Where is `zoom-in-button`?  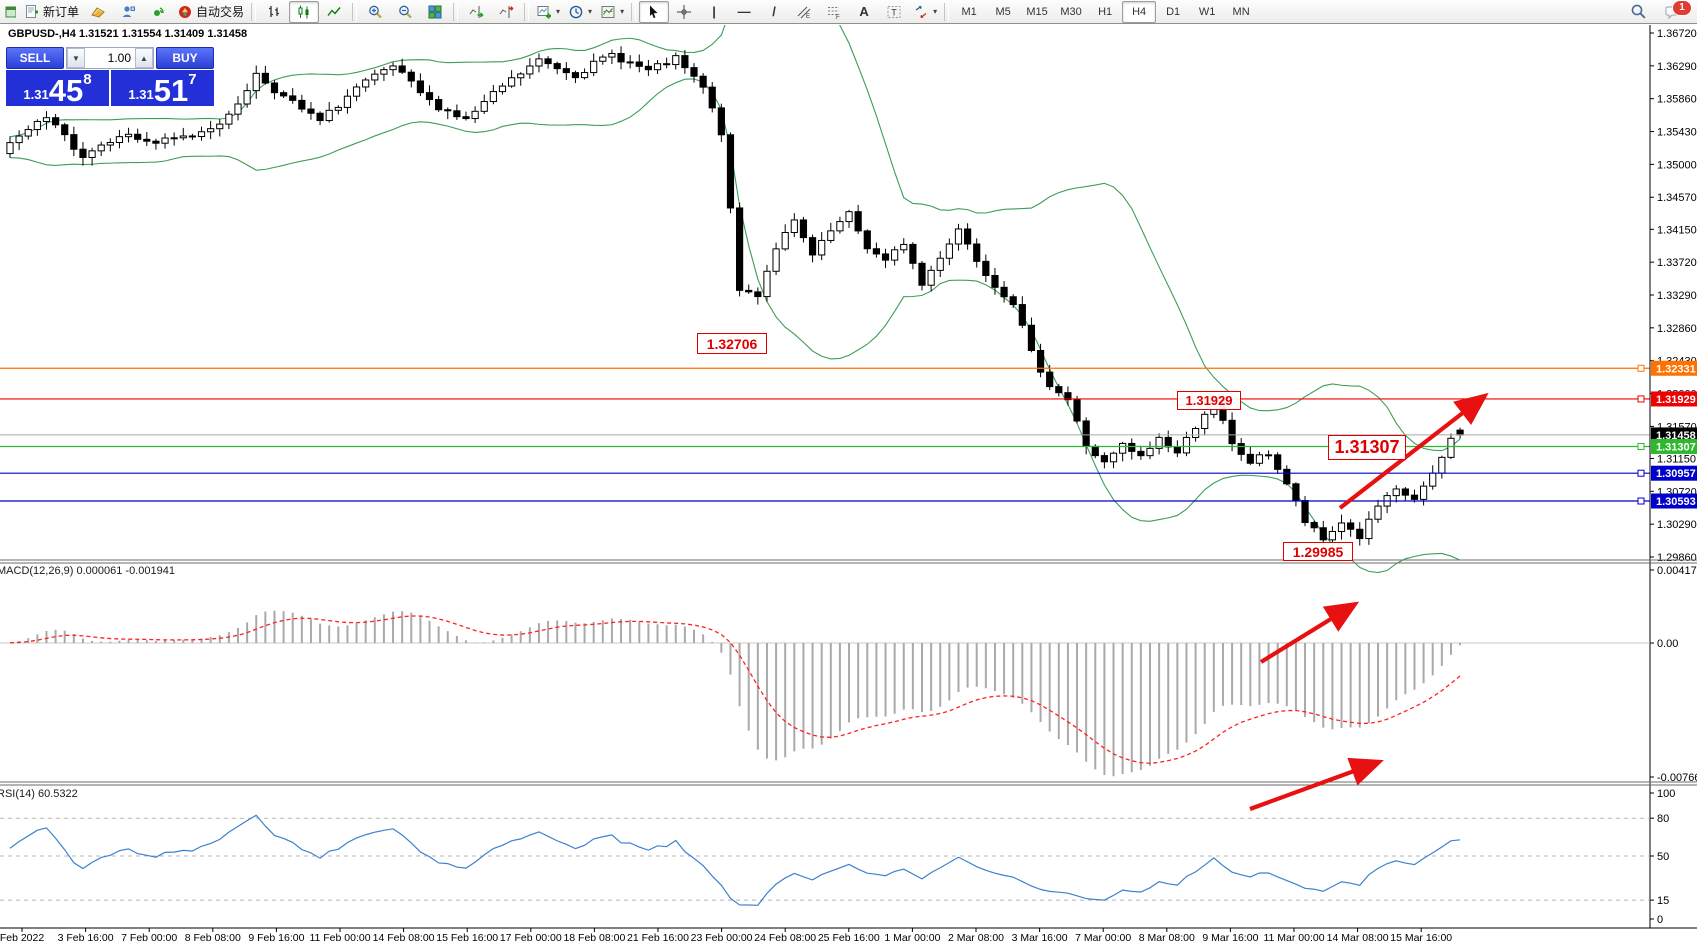 zoom-in-button is located at coordinates (375, 12).